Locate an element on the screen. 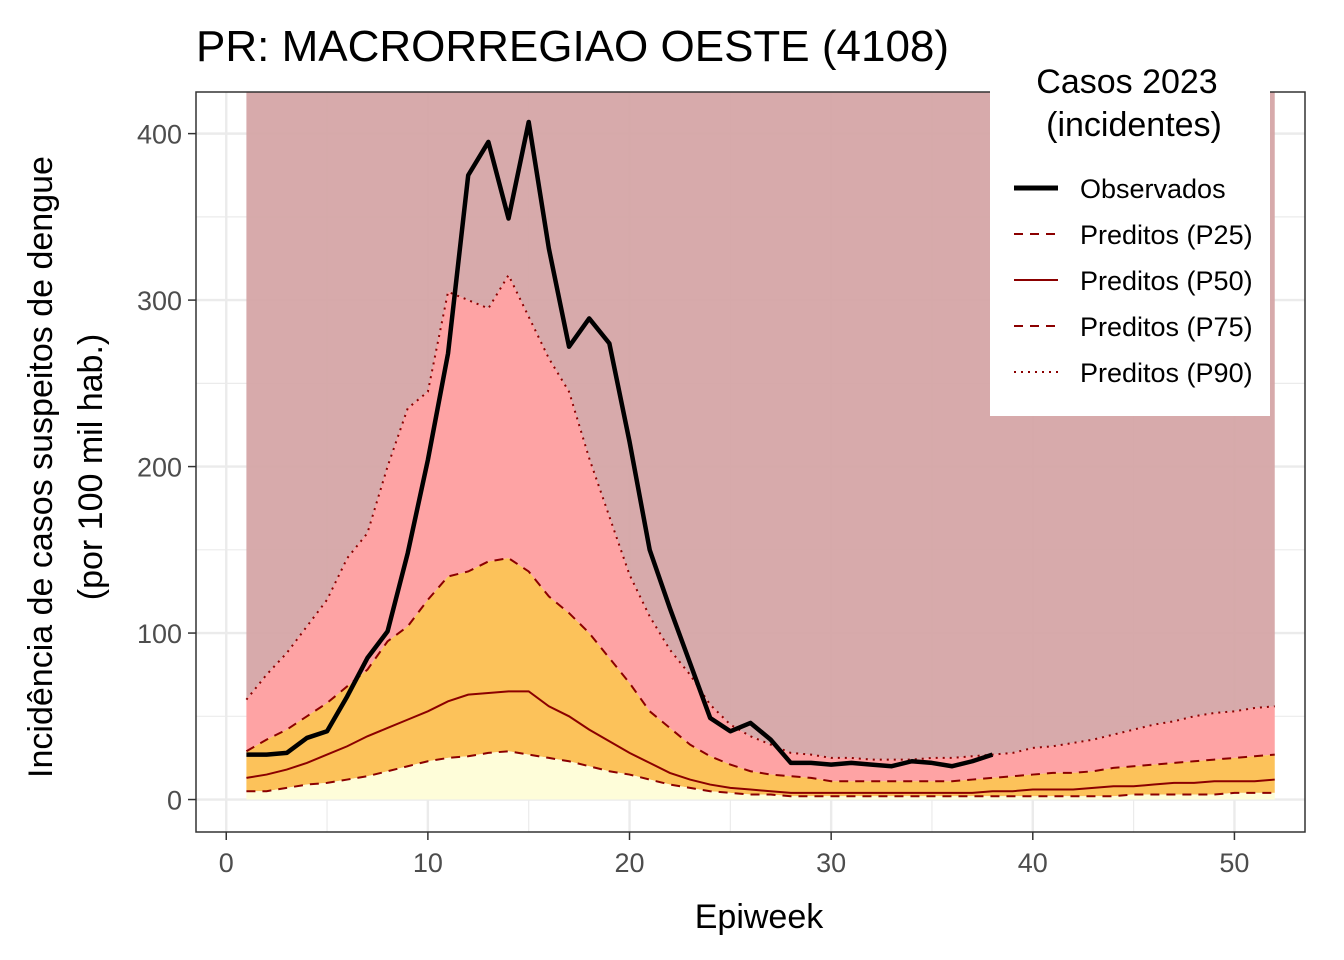 This screenshot has height=960, width=1344. legend-title-line2: (incidentes) is located at coordinates (1134, 125).